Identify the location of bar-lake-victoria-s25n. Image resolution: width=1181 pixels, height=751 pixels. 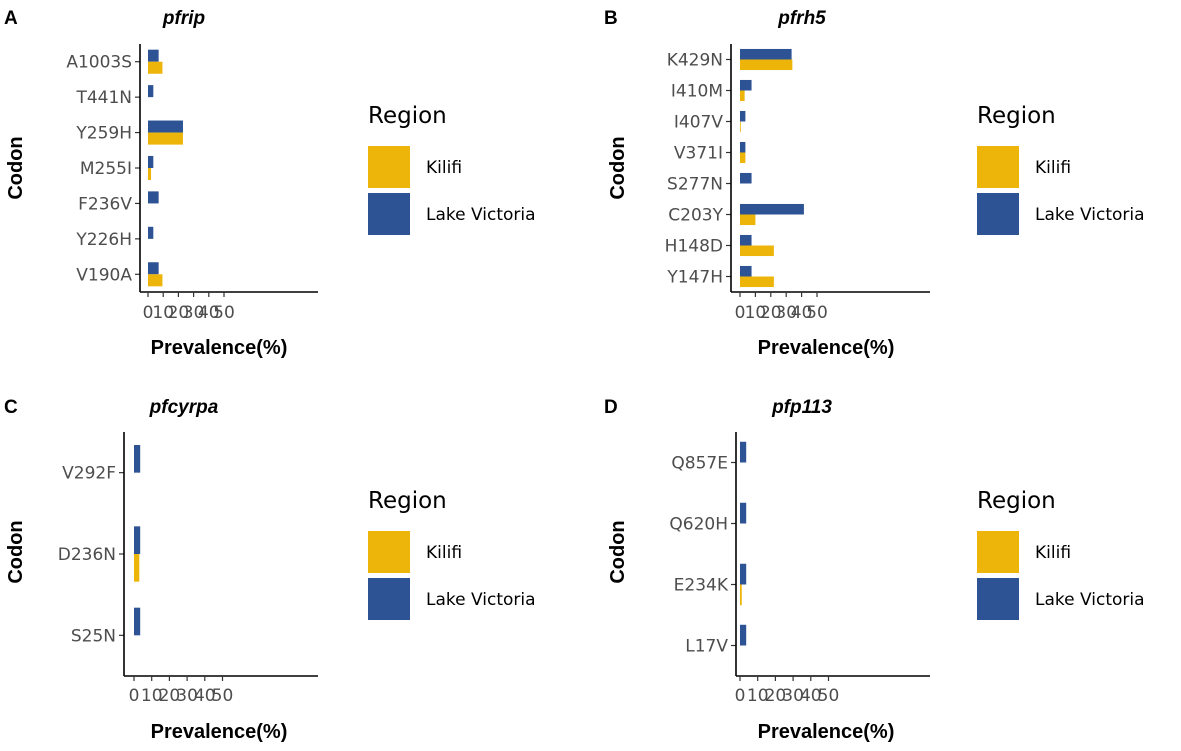
(137, 621).